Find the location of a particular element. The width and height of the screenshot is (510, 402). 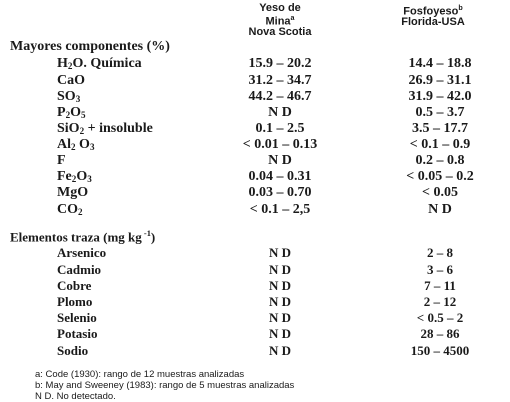

table-row: F N D 0.2 – 0.8 is located at coordinates (255, 161).